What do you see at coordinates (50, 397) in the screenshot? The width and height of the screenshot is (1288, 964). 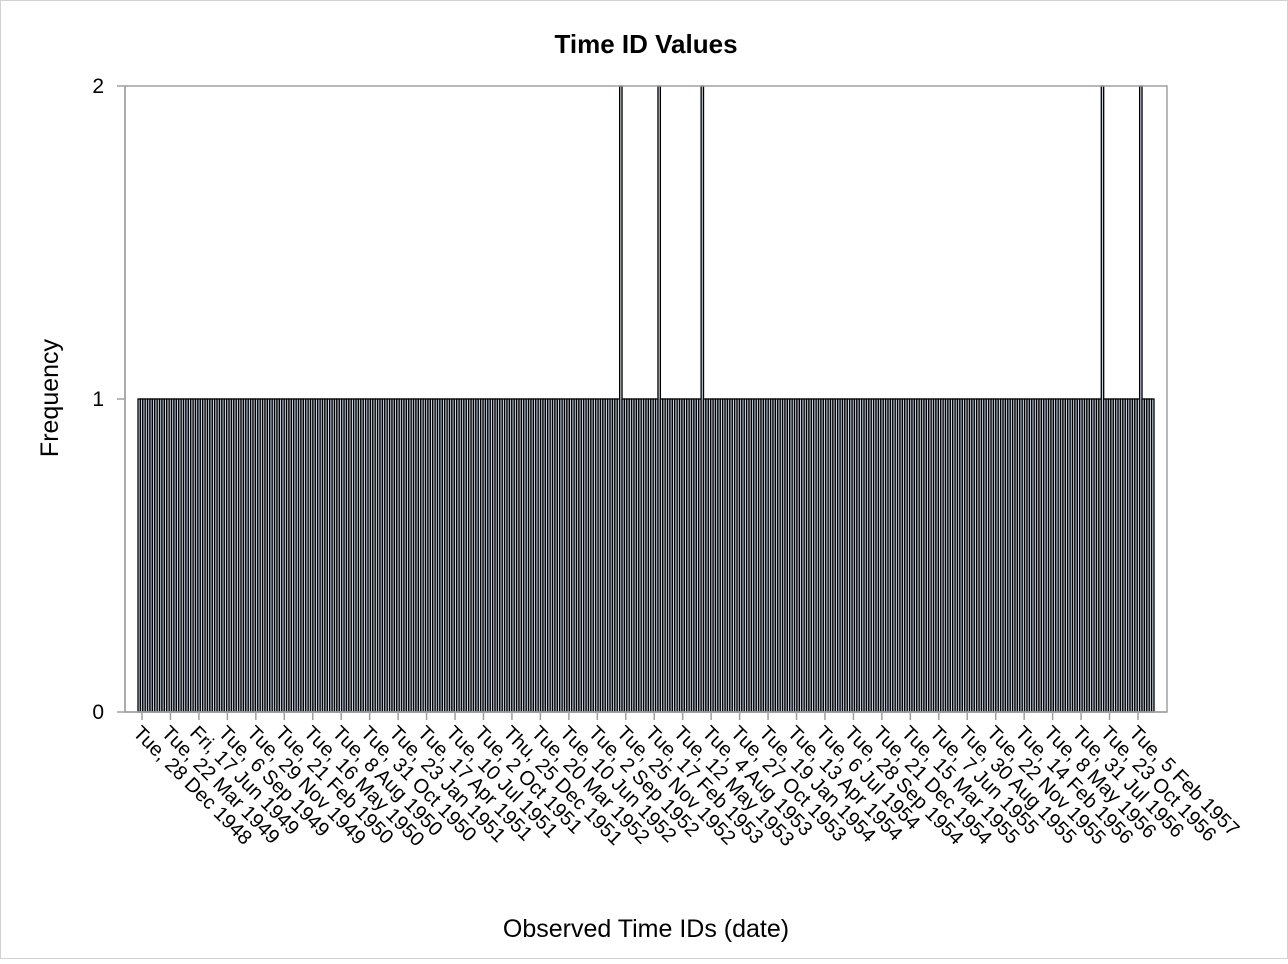 I see `y-axis-label: Frequency` at bounding box center [50, 397].